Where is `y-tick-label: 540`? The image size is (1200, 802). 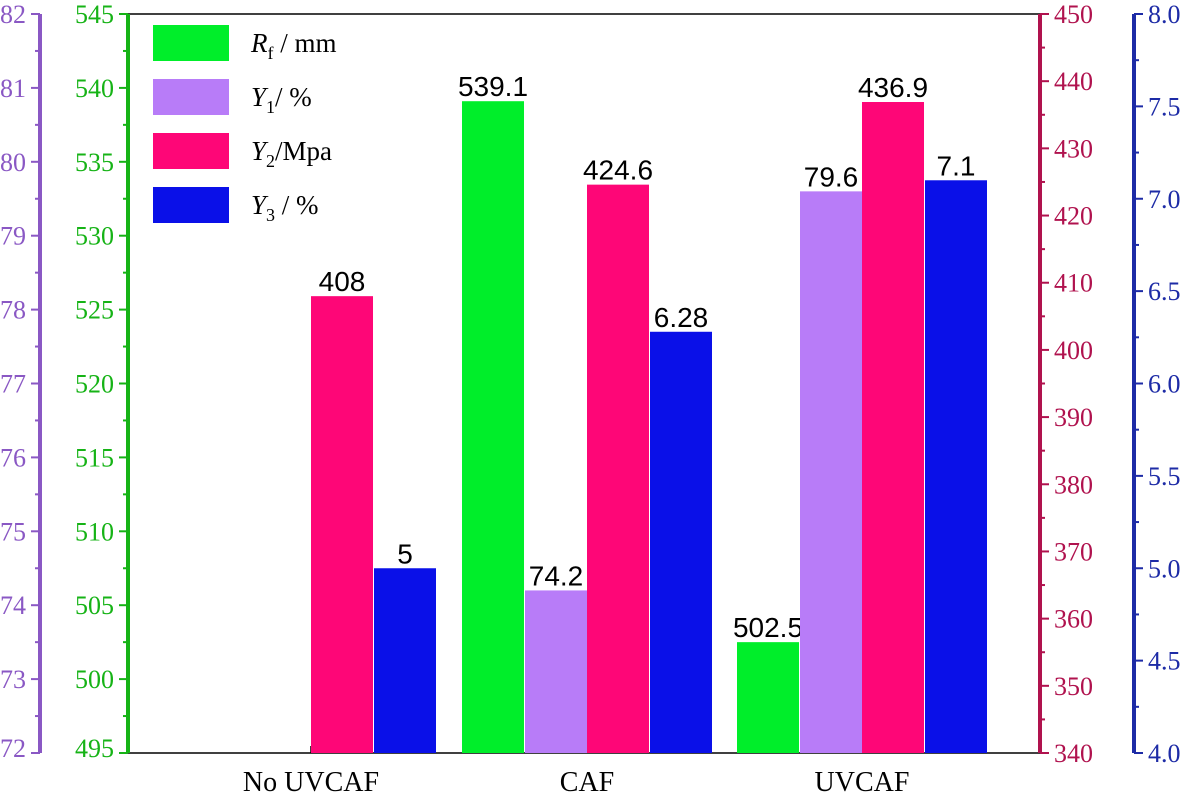
y-tick-label: 540 is located at coordinates (94, 88).